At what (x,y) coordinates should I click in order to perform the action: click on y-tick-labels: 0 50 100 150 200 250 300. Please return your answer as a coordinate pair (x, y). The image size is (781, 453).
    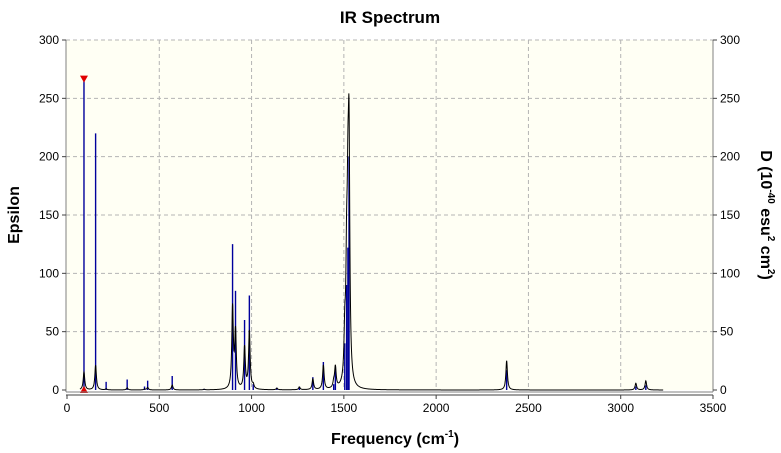
    Looking at the image, I should click on (49, 215).